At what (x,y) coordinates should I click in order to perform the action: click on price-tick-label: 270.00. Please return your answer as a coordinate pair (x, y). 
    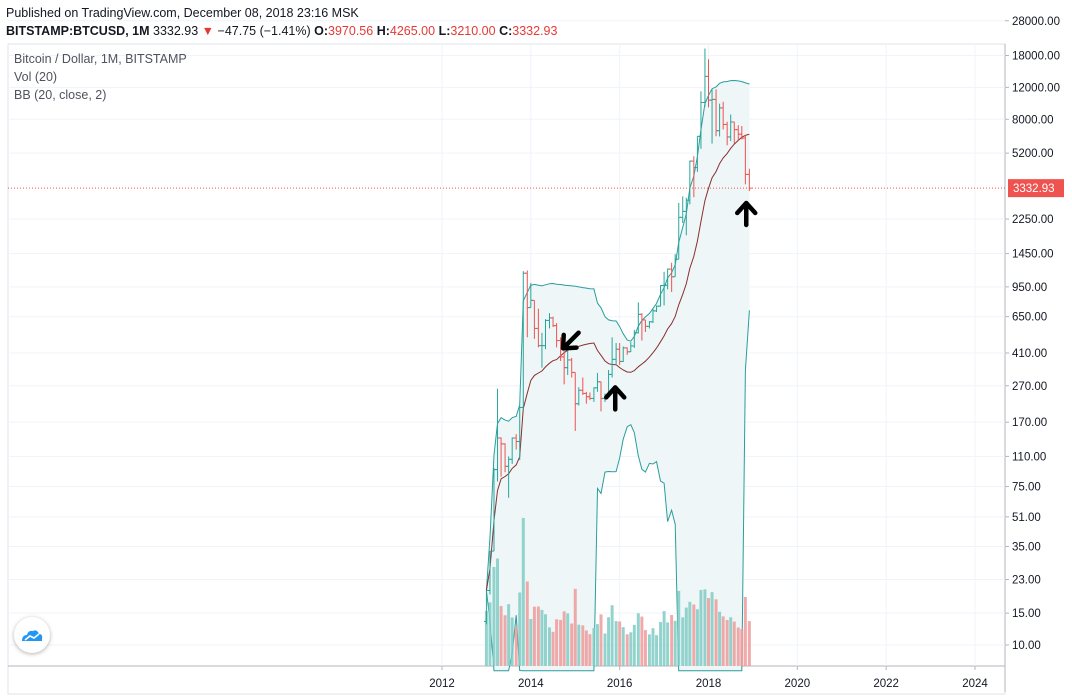
    Looking at the image, I should click on (1029, 387).